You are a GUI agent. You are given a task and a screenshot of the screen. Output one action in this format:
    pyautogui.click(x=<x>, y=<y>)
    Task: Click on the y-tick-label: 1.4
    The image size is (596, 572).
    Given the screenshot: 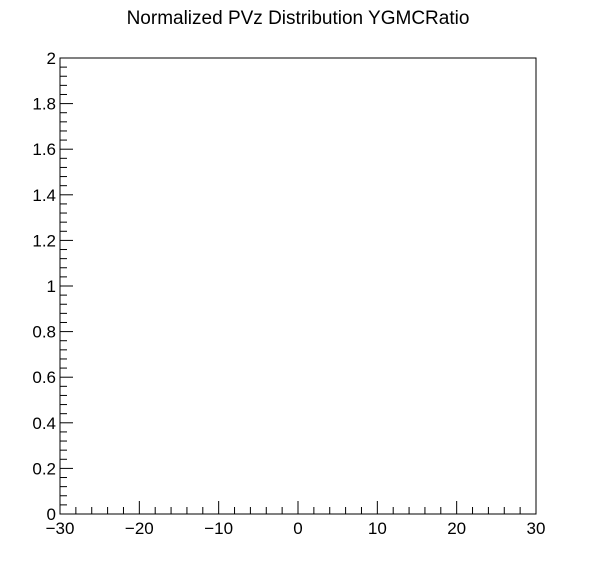 What is the action you would take?
    pyautogui.click(x=44, y=195)
    